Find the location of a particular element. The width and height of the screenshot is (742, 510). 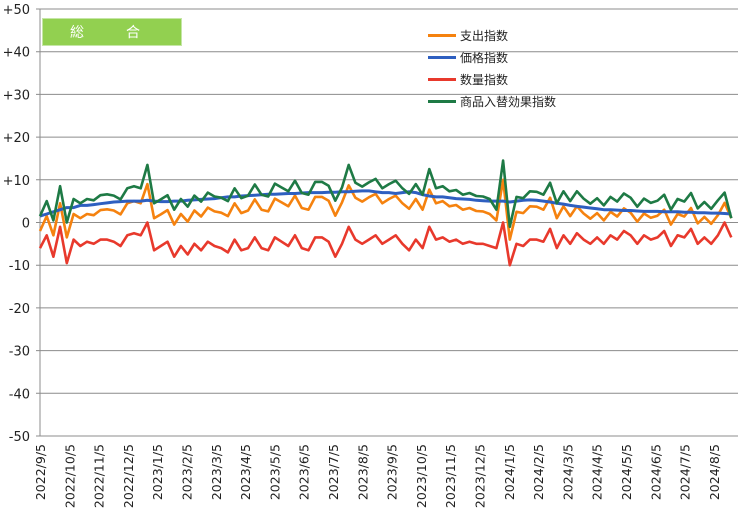

x-tick-label: 2022/11/5 is located at coordinates (99, 476).